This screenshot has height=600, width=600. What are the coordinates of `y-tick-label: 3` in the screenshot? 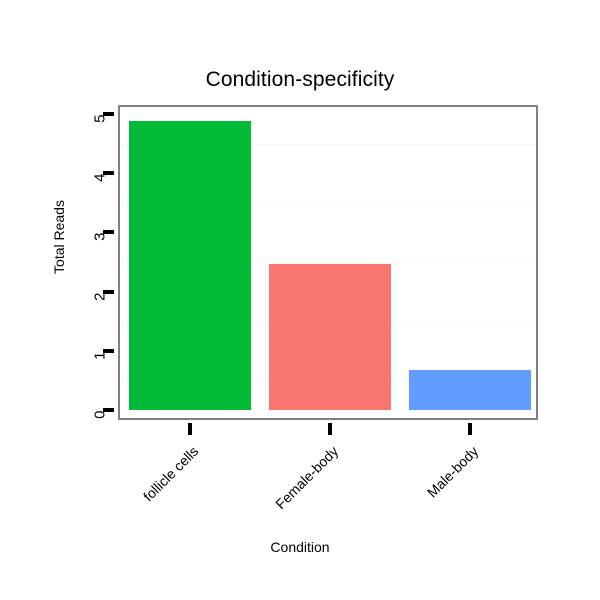 It's located at (100, 237).